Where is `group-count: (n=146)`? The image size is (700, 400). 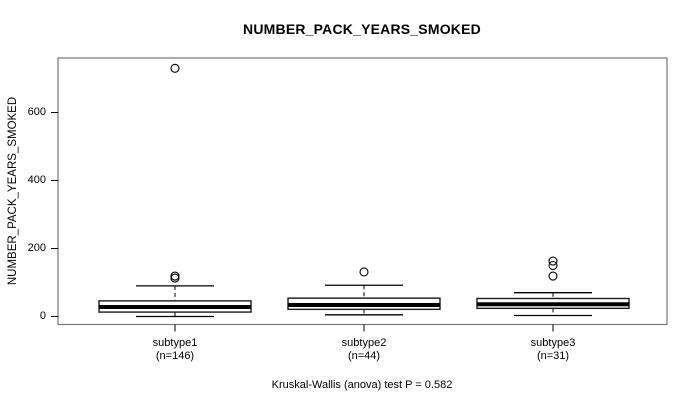
group-count: (n=146) is located at coordinates (175, 356).